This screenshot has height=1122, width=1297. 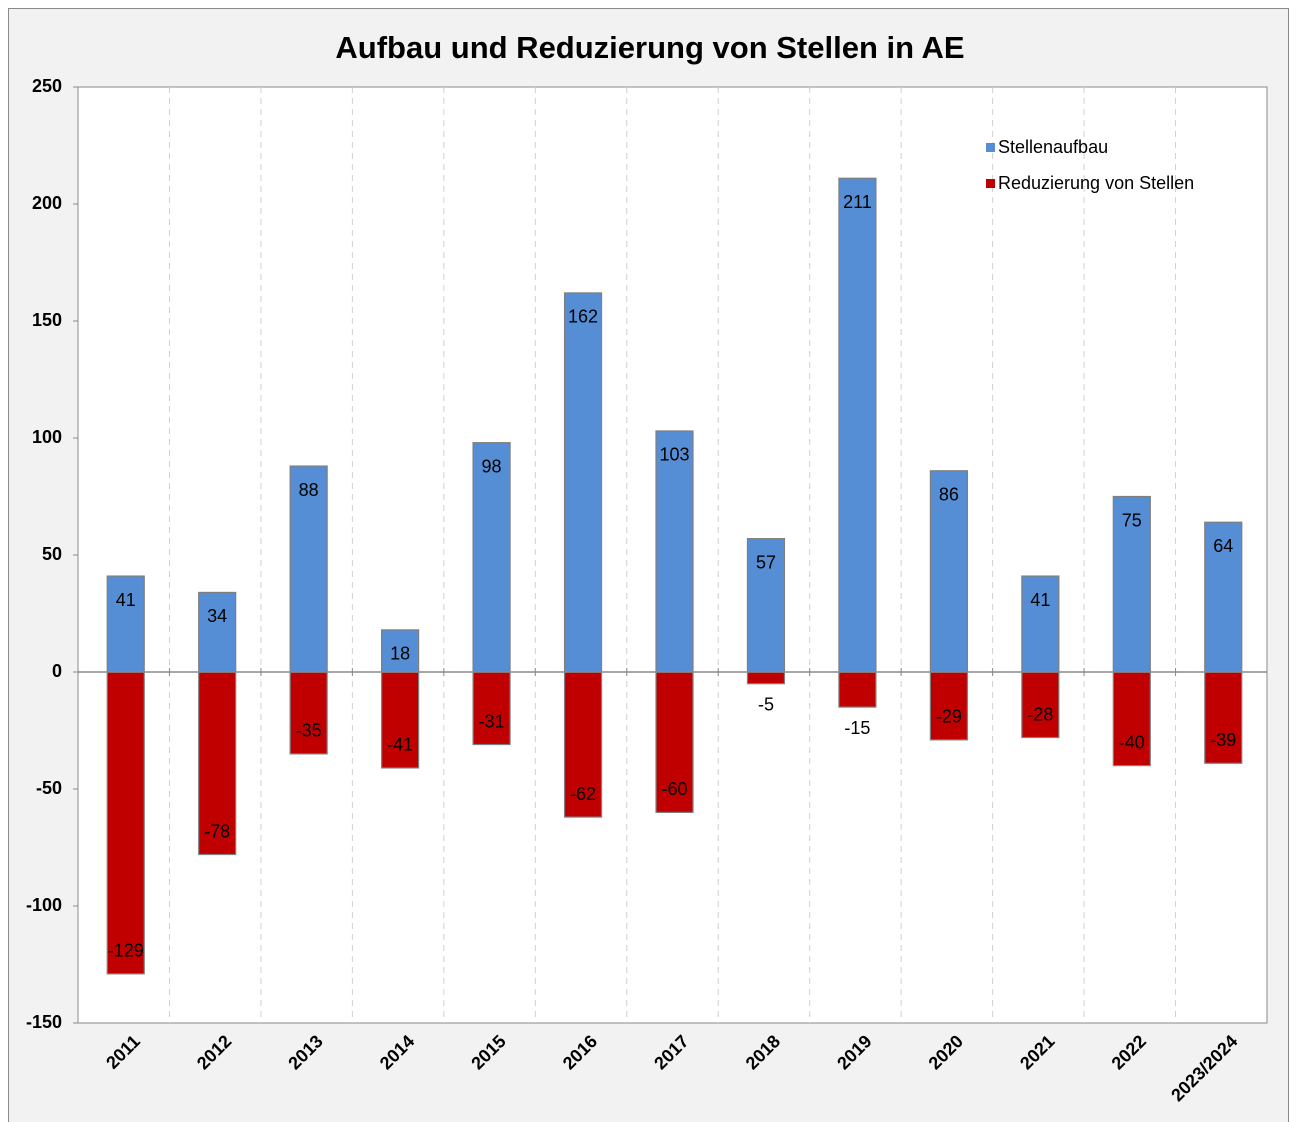 I want to click on data-label: 64, so click(x=1223, y=546).